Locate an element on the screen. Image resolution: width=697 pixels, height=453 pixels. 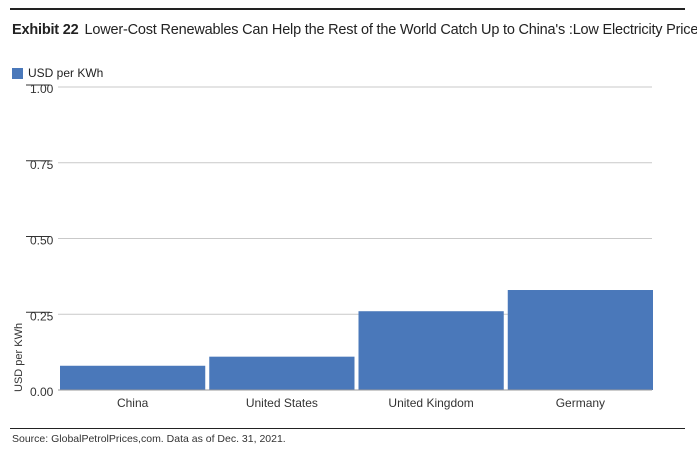
x-tick-label: China is located at coordinates (133, 403).